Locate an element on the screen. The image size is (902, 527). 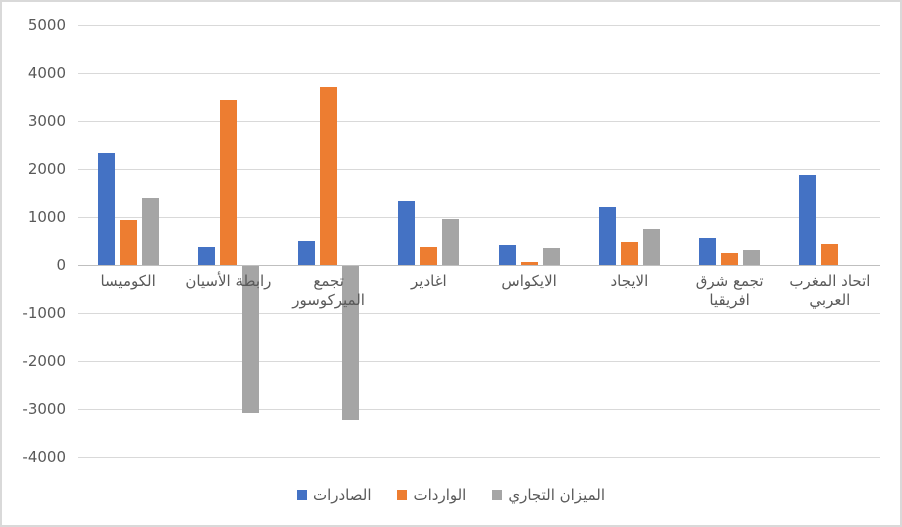
y-axis-tick-label: 3000 is located at coordinates (46, 121).